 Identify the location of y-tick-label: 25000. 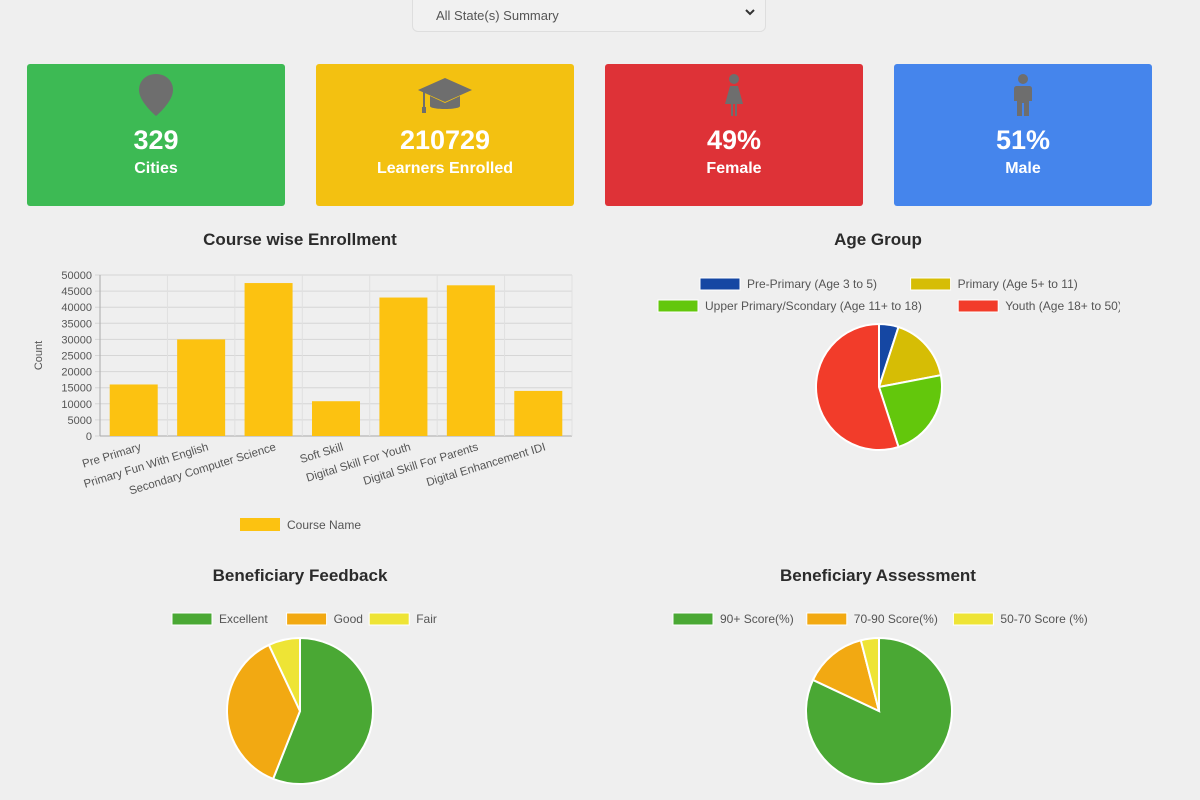
(76, 357).